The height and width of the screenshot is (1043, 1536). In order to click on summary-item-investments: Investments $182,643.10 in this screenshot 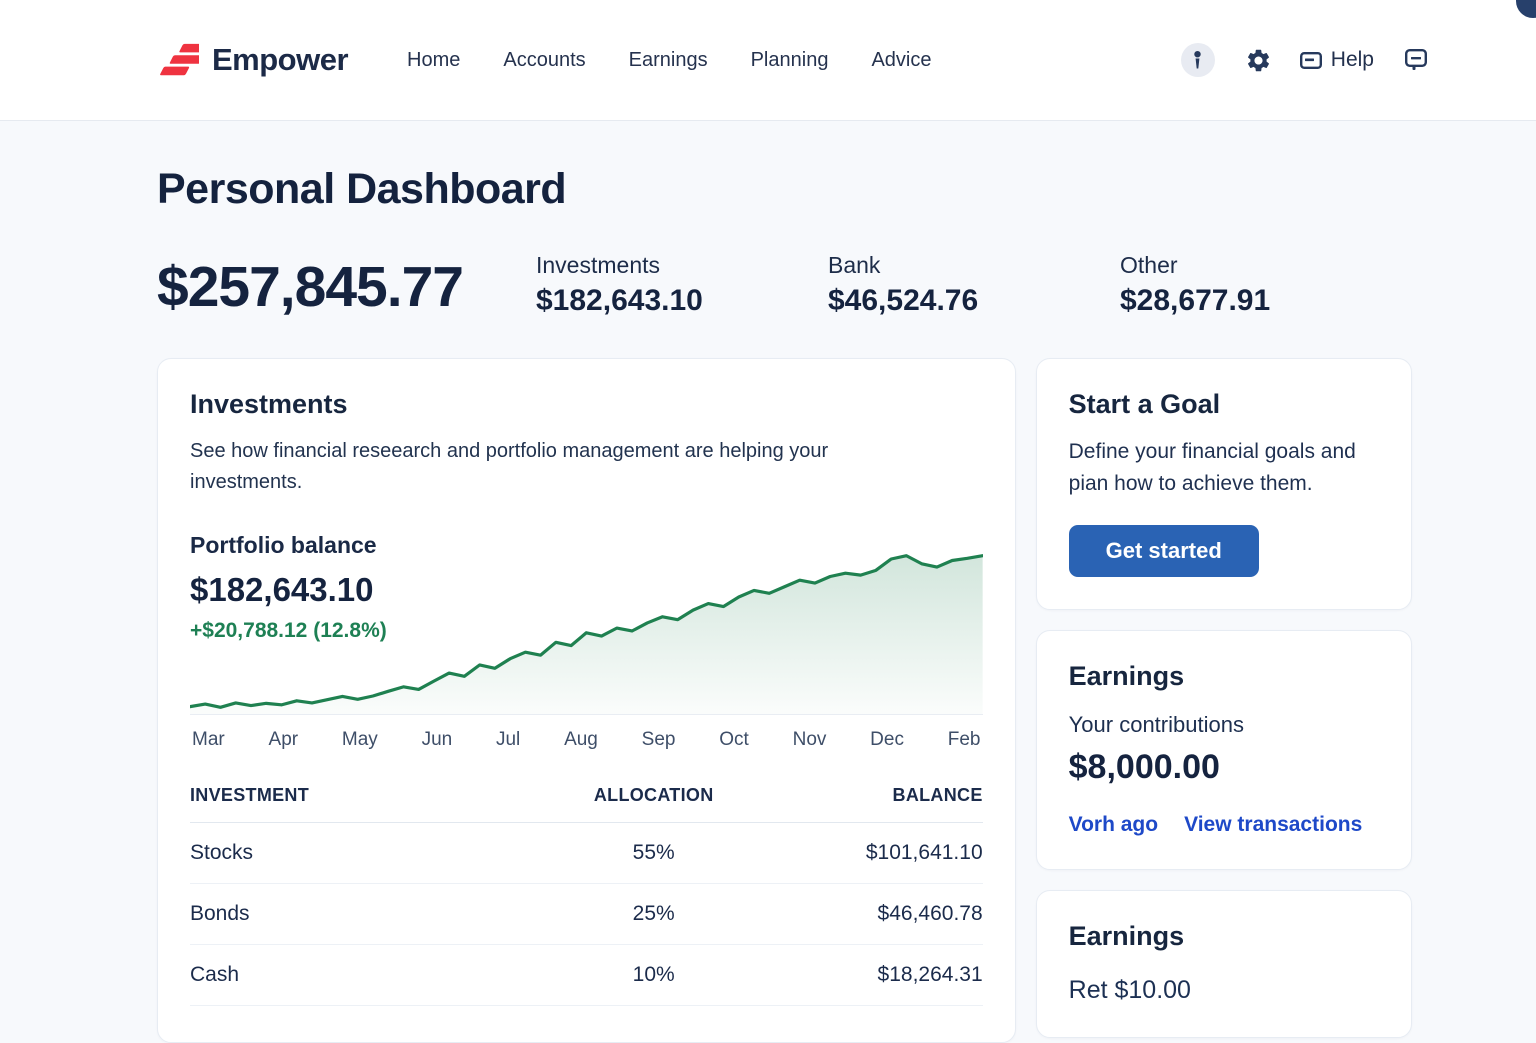, I will do `click(682, 284)`.